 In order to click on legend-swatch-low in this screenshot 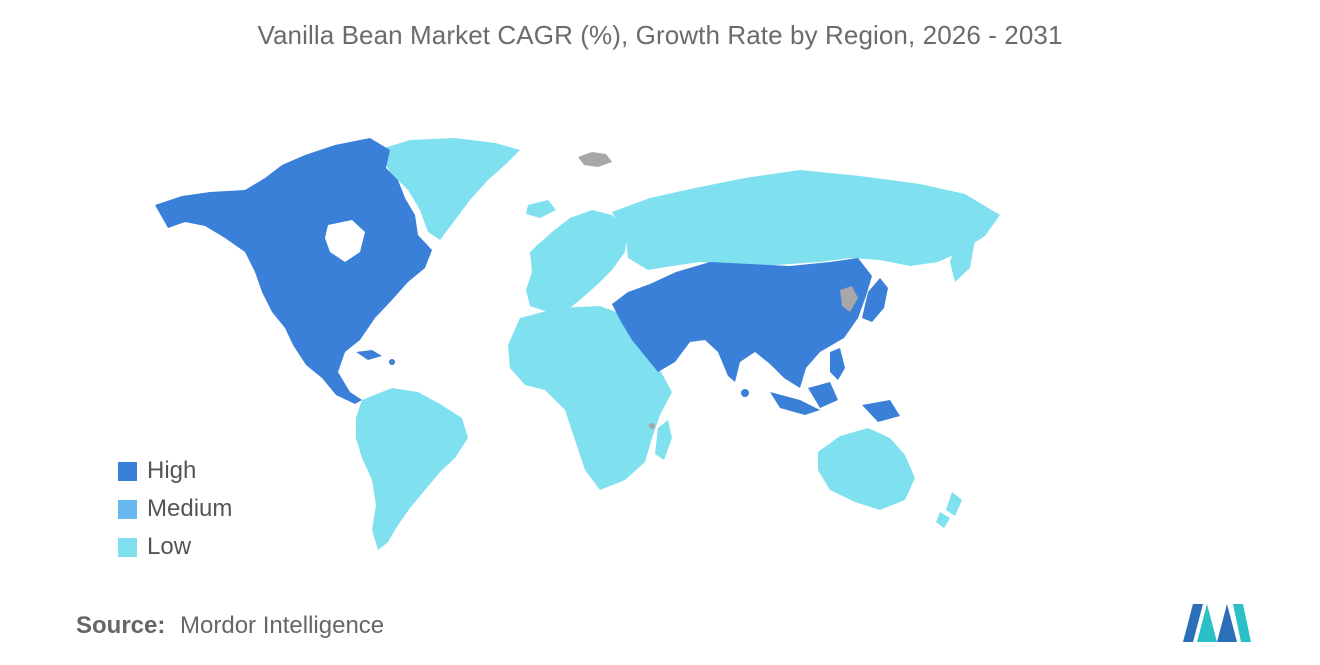, I will do `click(127, 547)`.